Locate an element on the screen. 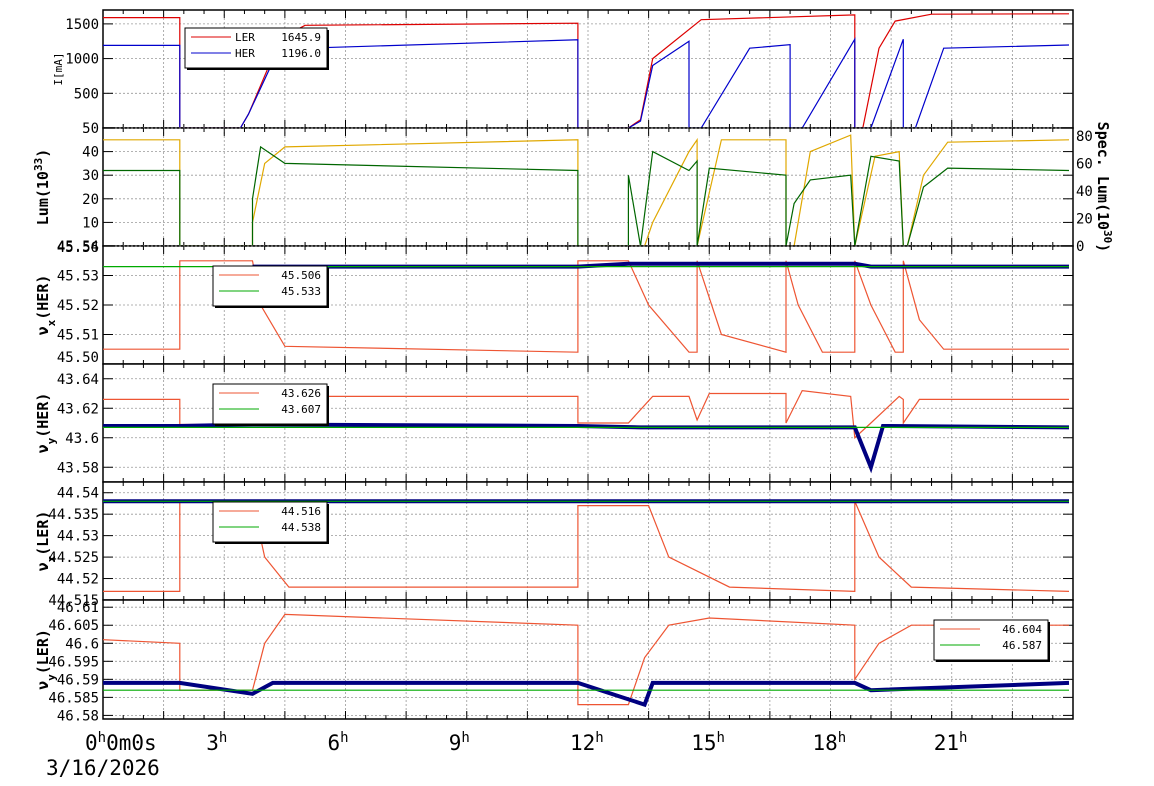 Image resolution: width=1154 pixels, height=786 pixels. y-tick-label: 43.62 is located at coordinates (78, 409).